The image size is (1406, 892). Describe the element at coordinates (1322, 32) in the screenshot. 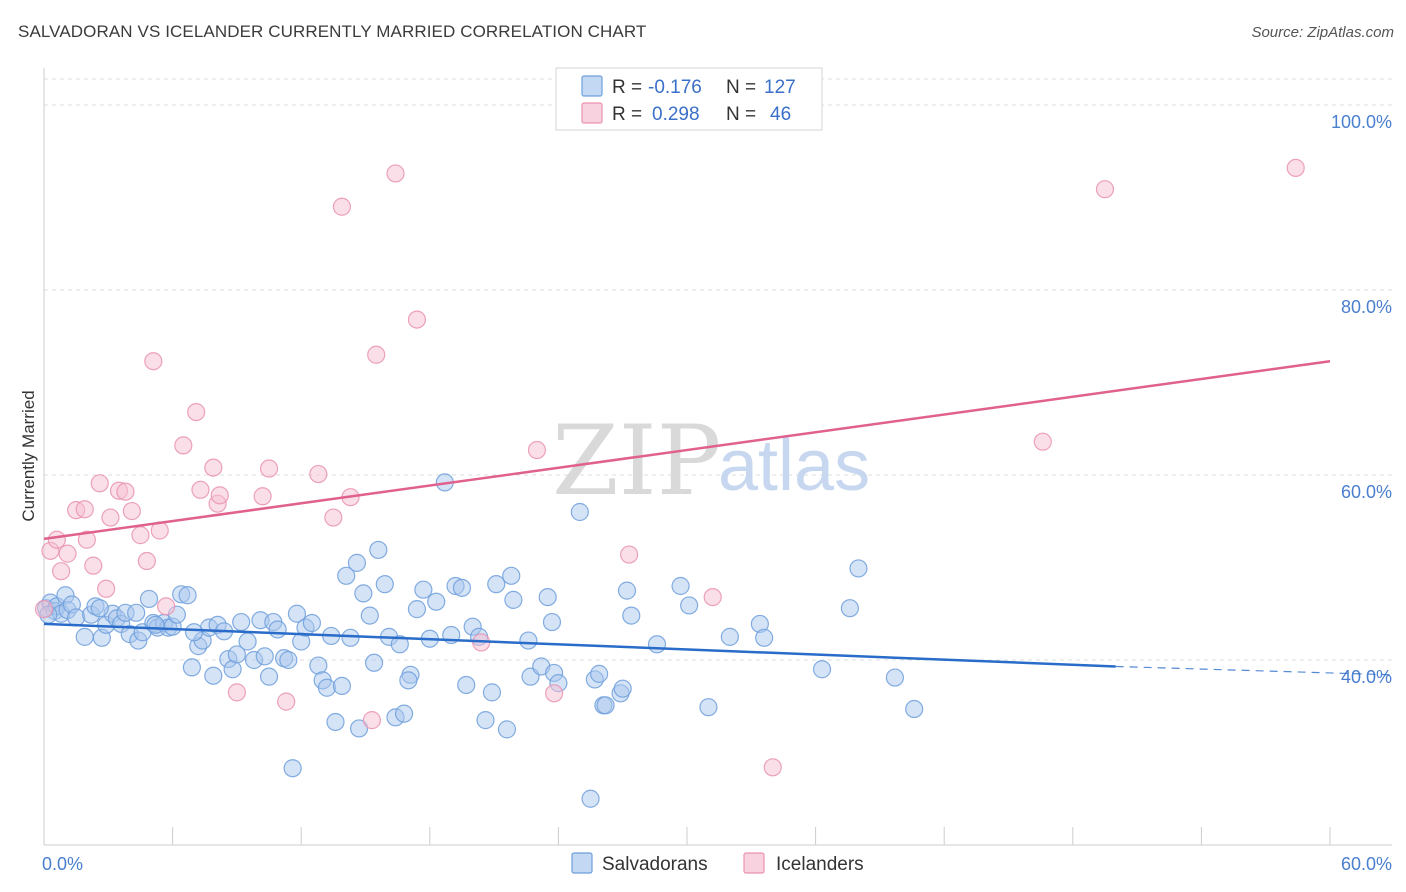

I see `source-credit: Source: ZipAtlas.com` at that location.